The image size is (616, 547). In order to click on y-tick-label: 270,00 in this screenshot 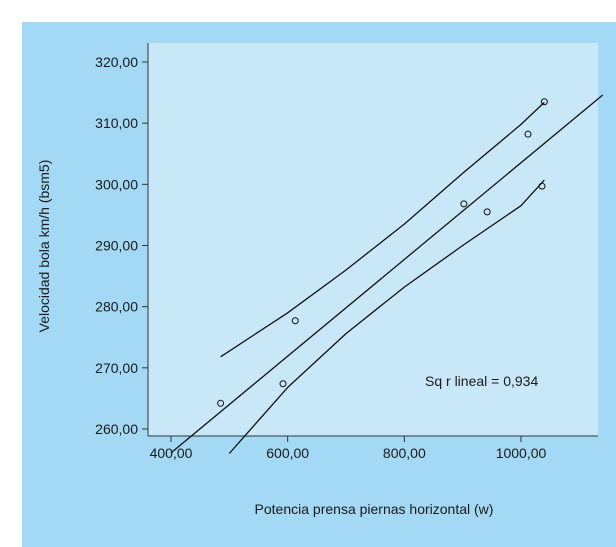, I will do `click(116, 368)`.